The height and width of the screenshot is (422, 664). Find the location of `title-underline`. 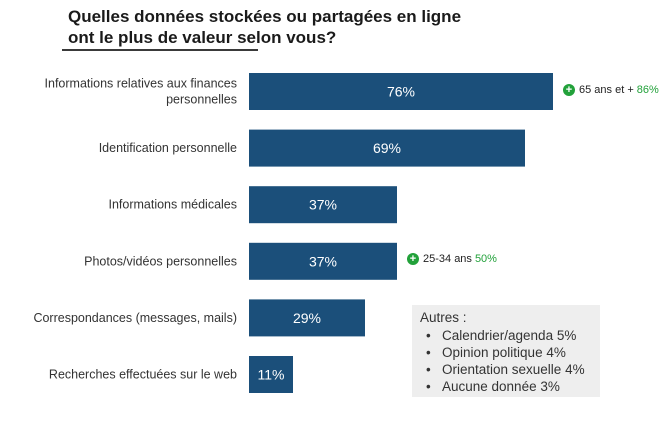

title-underline is located at coordinates (160, 50).